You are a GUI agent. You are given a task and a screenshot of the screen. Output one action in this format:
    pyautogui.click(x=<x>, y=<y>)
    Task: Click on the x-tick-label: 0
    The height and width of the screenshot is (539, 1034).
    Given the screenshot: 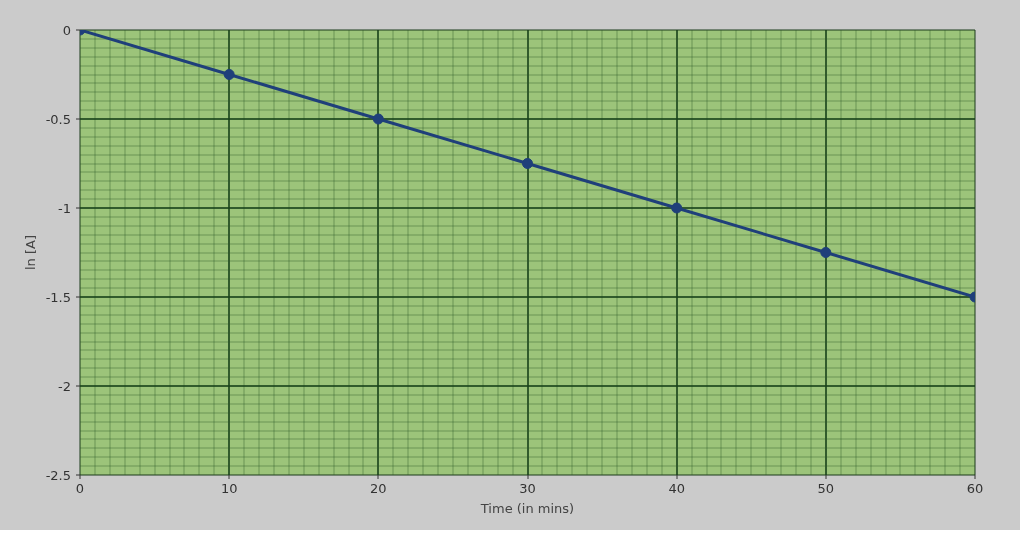 What is the action you would take?
    pyautogui.click(x=80, y=488)
    